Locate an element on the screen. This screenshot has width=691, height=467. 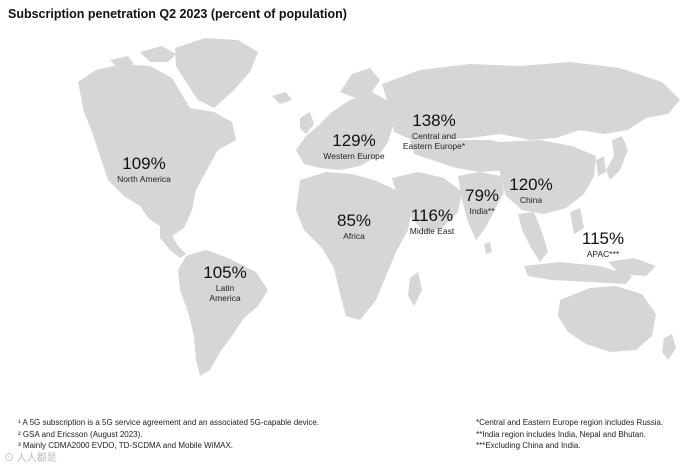
indonesia-shape is located at coordinates (578, 273).